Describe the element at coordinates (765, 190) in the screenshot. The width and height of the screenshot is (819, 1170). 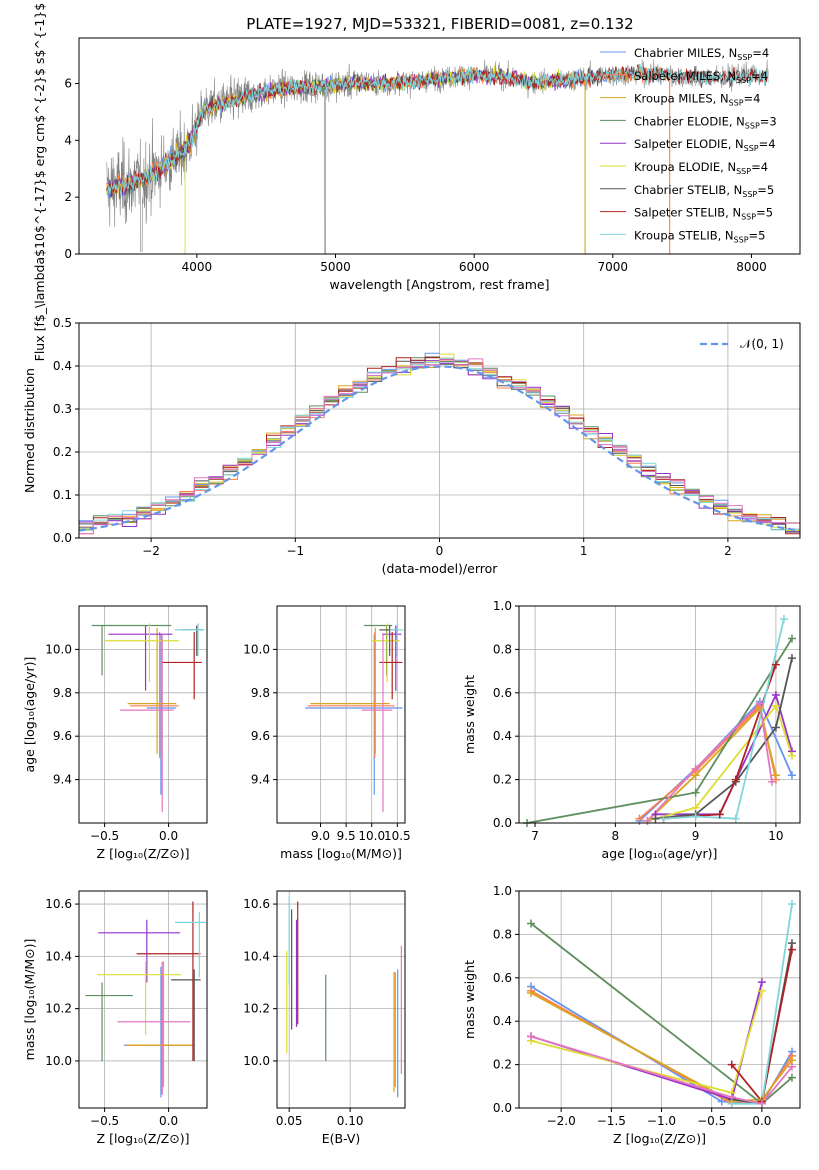
I see `legend-suffix: =5` at that location.